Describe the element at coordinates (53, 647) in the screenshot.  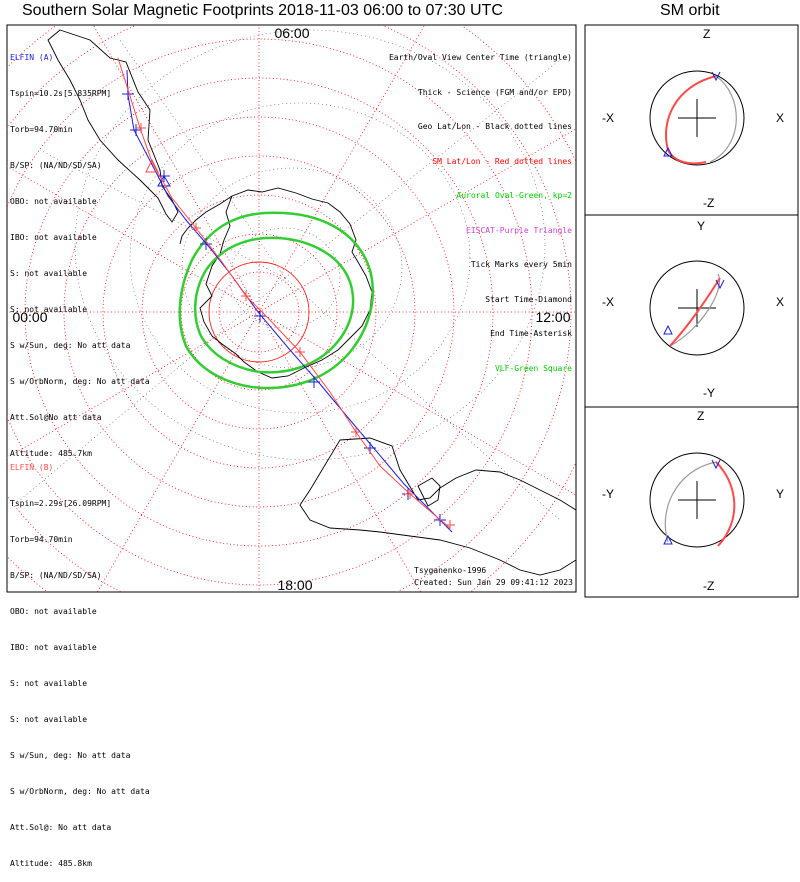
I see `elfin-b-line: IBO: not available` at that location.